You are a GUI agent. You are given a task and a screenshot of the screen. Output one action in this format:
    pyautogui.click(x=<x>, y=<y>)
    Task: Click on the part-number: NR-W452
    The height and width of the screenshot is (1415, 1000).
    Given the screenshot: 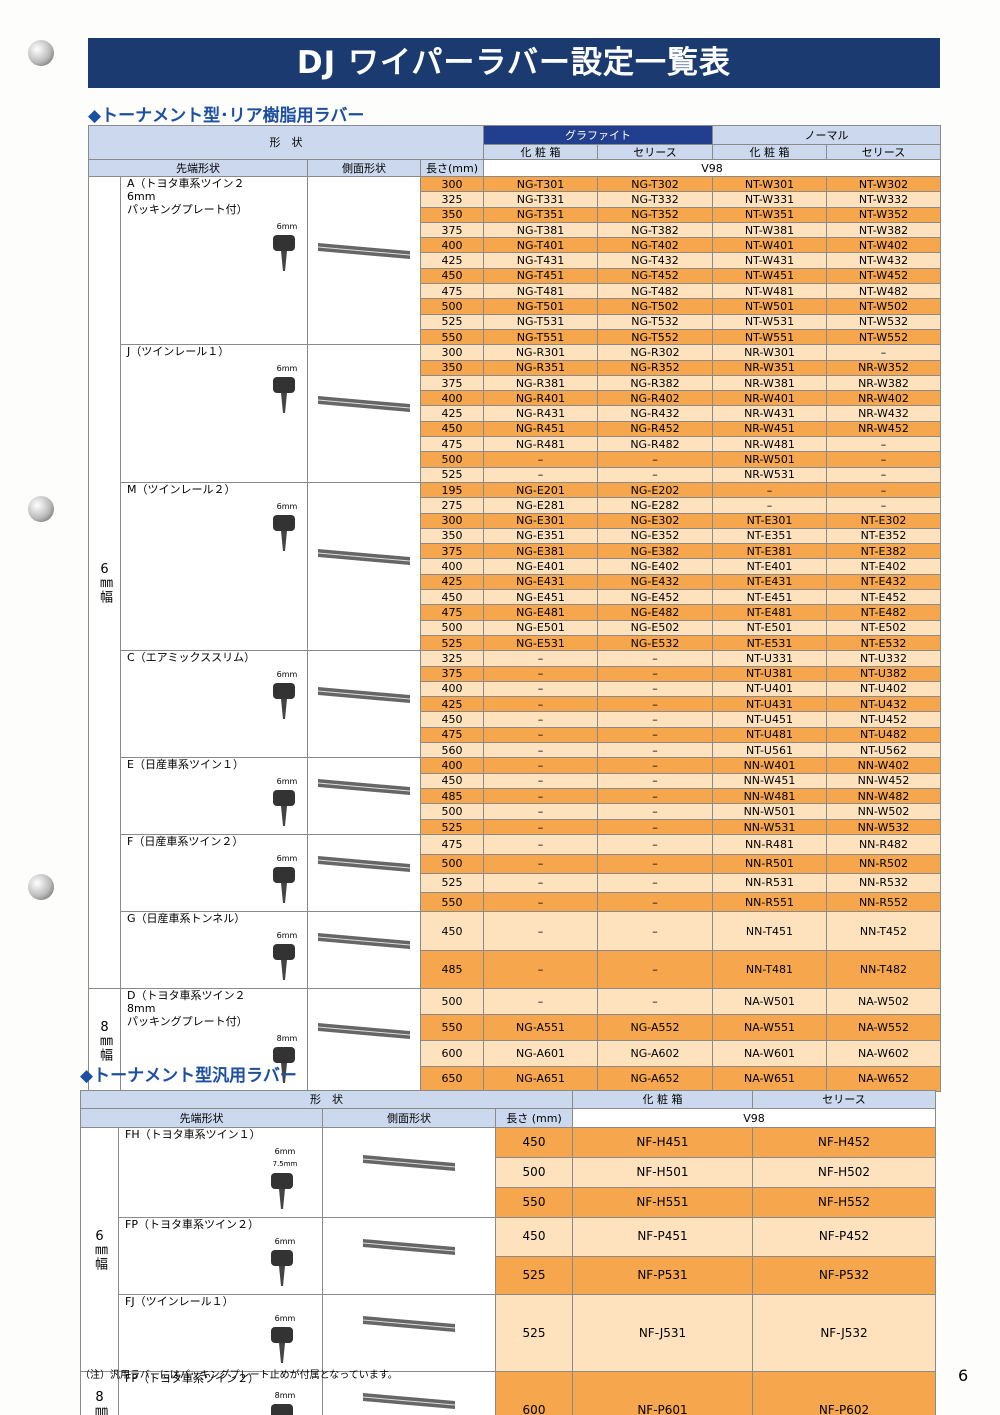 What is the action you would take?
    pyautogui.click(x=883, y=429)
    